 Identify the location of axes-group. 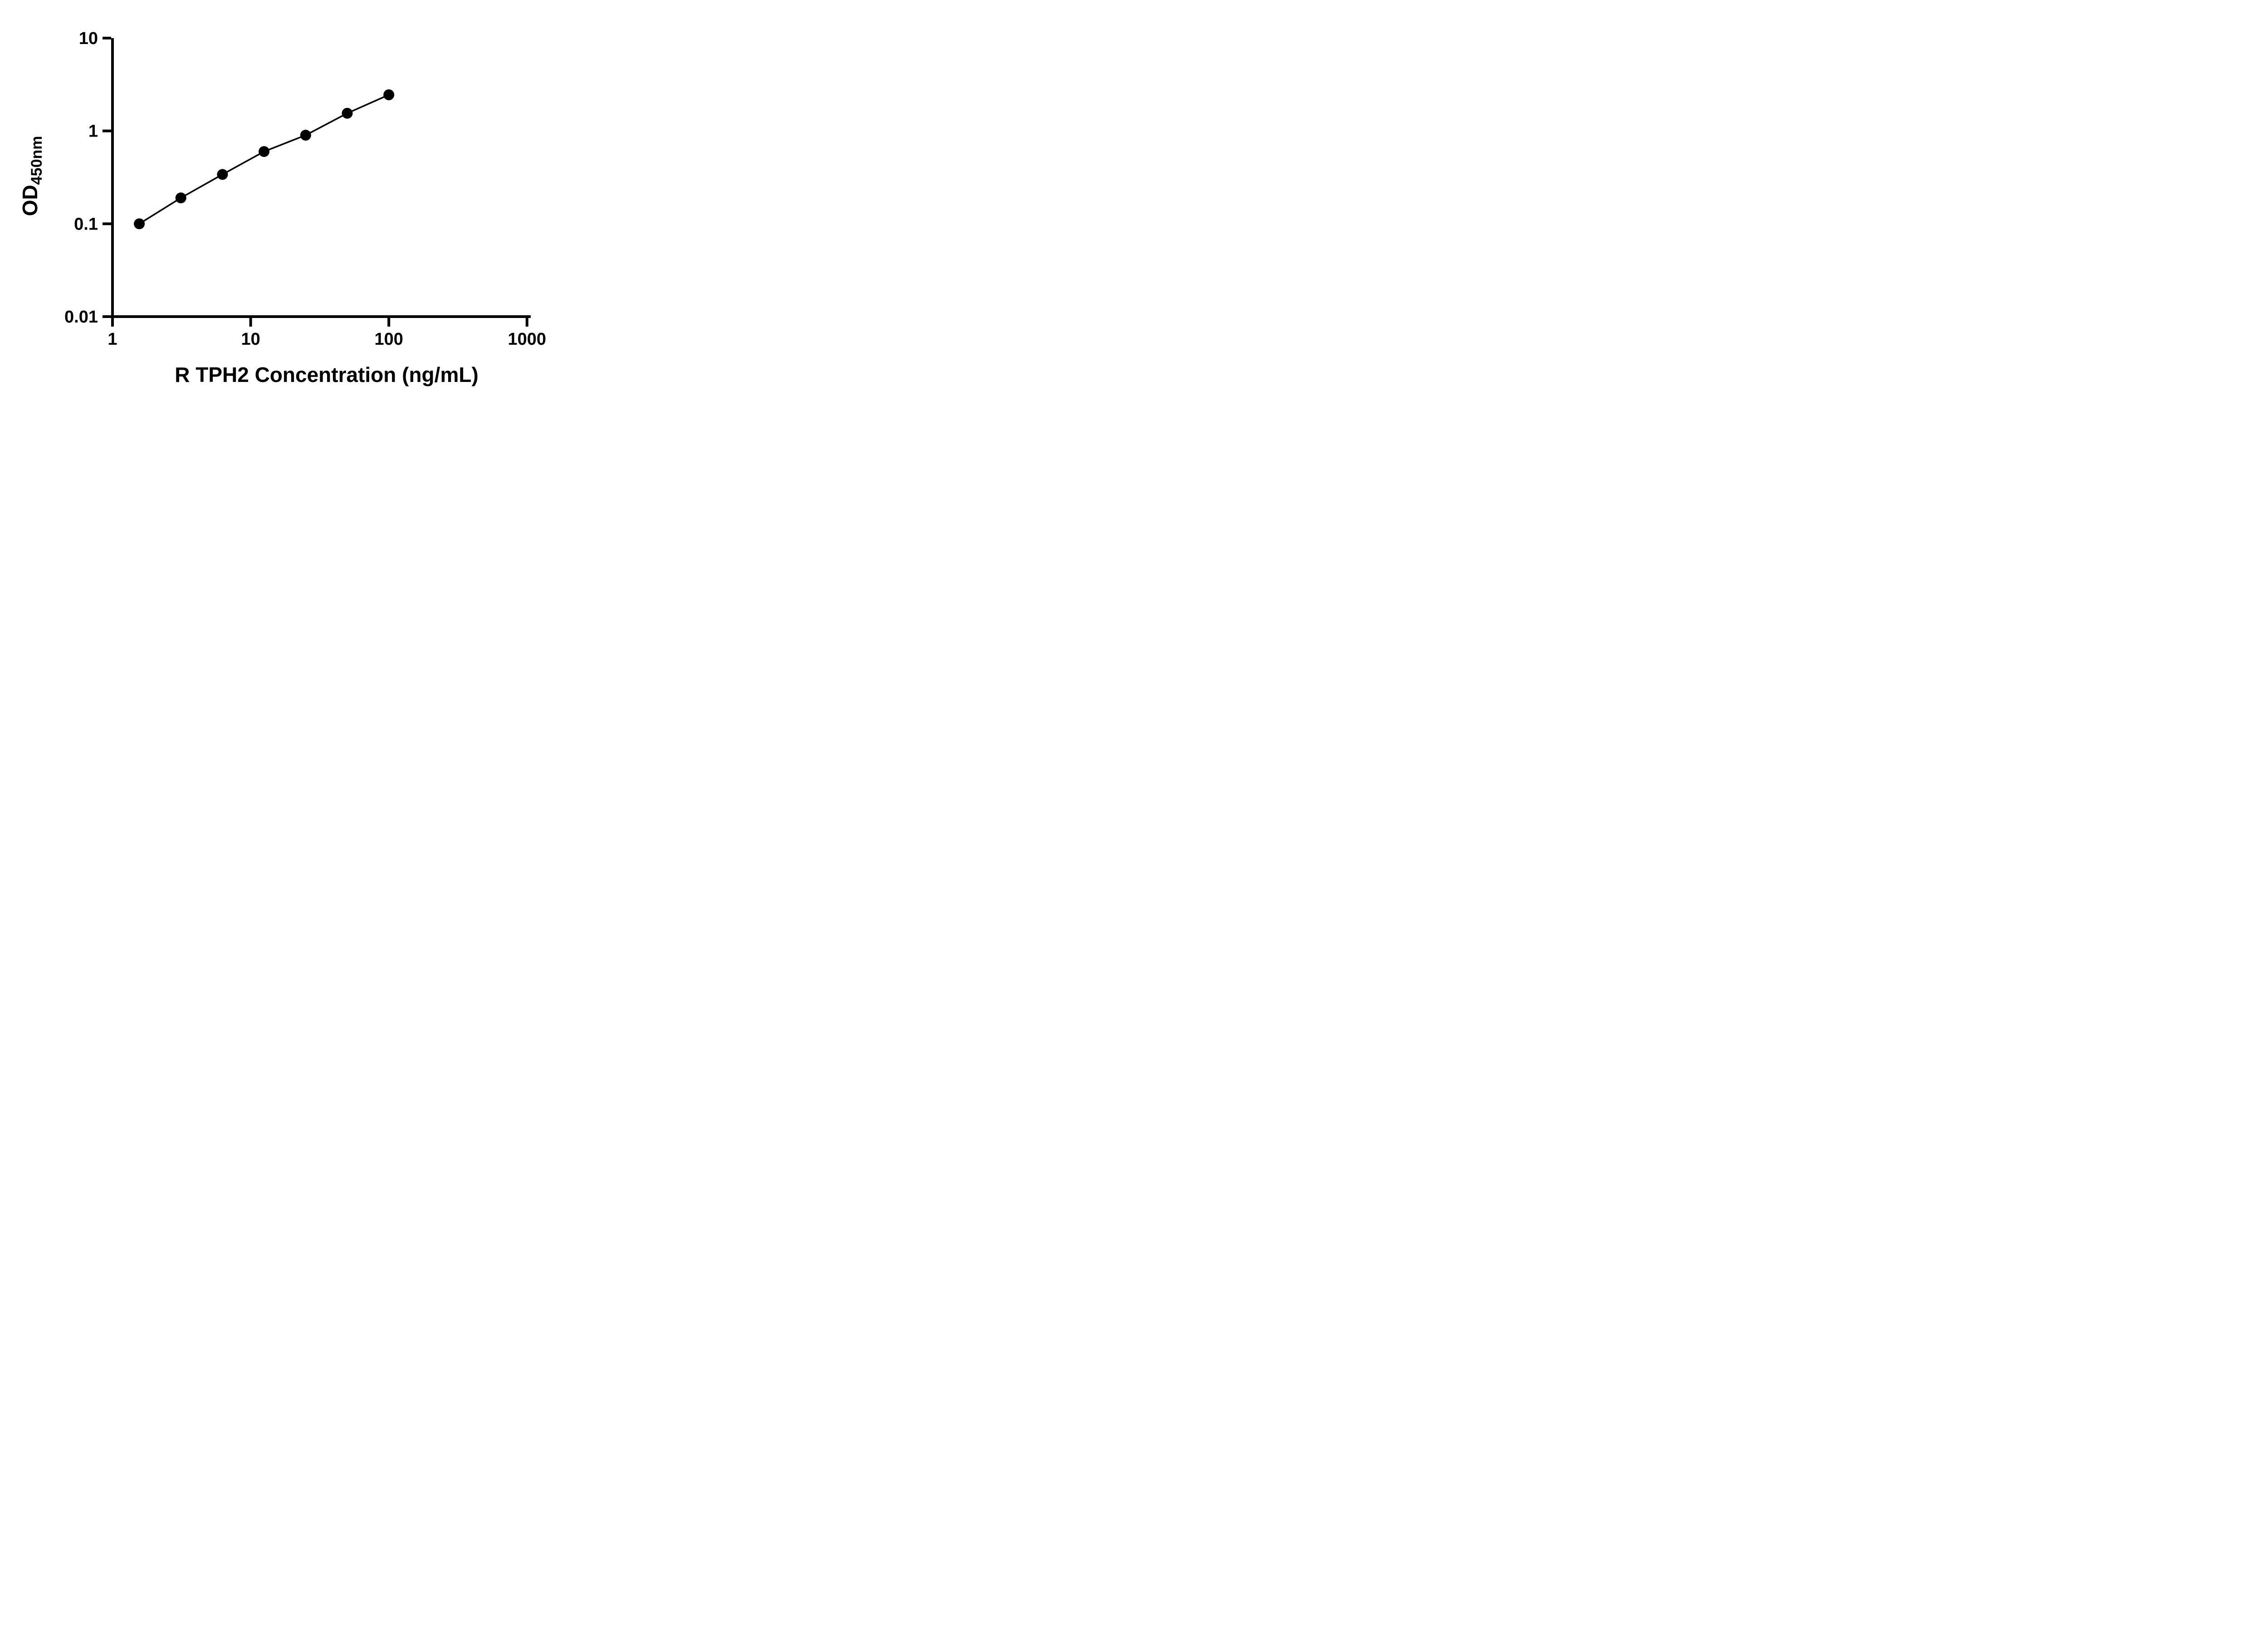
(321, 178).